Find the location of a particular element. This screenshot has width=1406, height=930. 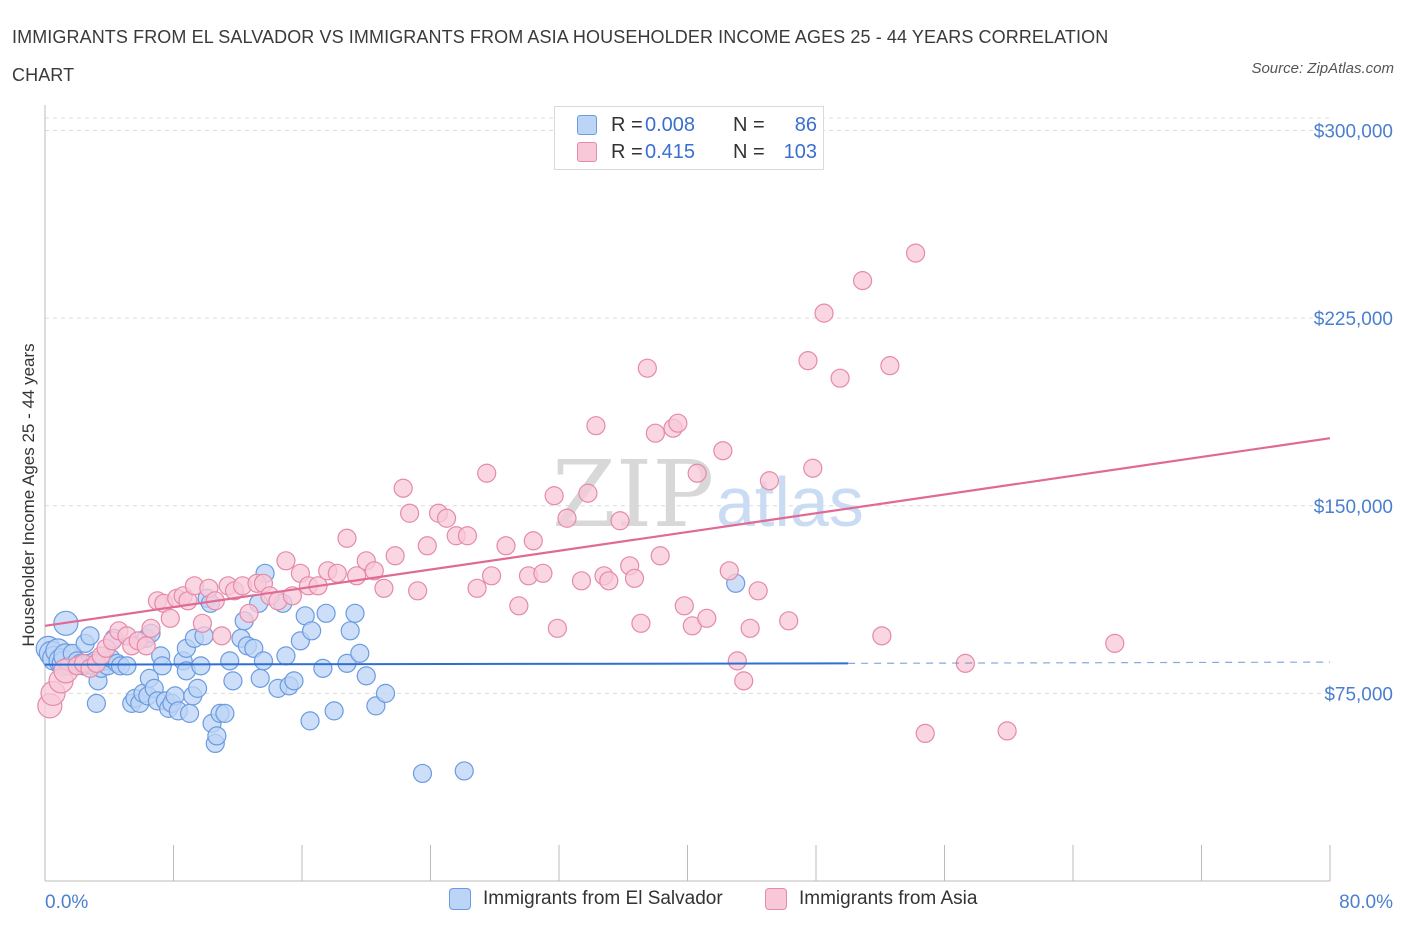

bottom-legend-label: Immigrants from Asia is located at coordinates (888, 898).